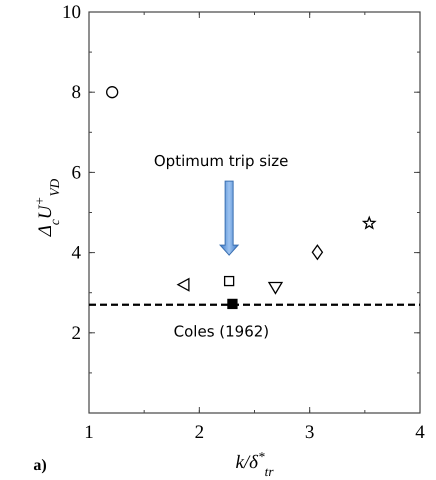  I want to click on annotation: Optimum trip size, so click(221, 161).